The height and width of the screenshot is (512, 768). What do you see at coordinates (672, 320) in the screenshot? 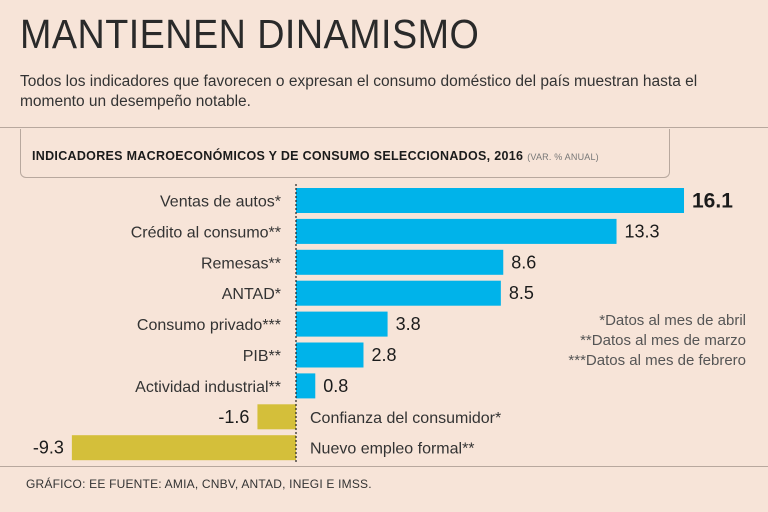
I see `footnote: *Datos al mes de abril` at bounding box center [672, 320].